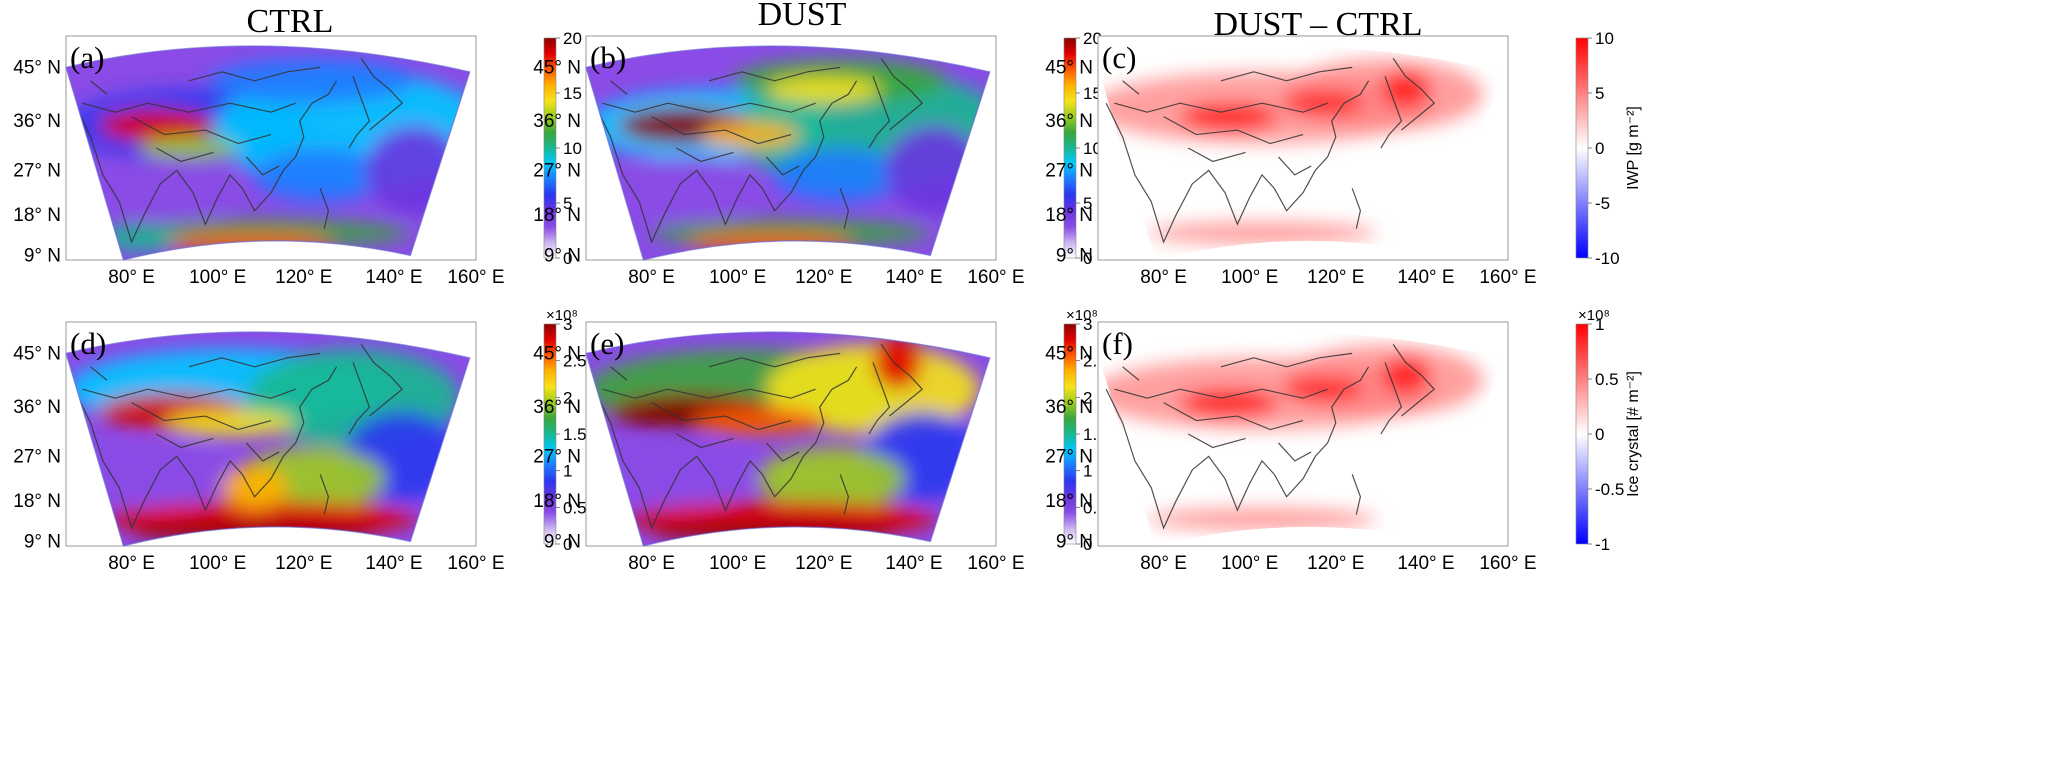  I want to click on colorbar-tick-label: 0.5, so click(575, 507).